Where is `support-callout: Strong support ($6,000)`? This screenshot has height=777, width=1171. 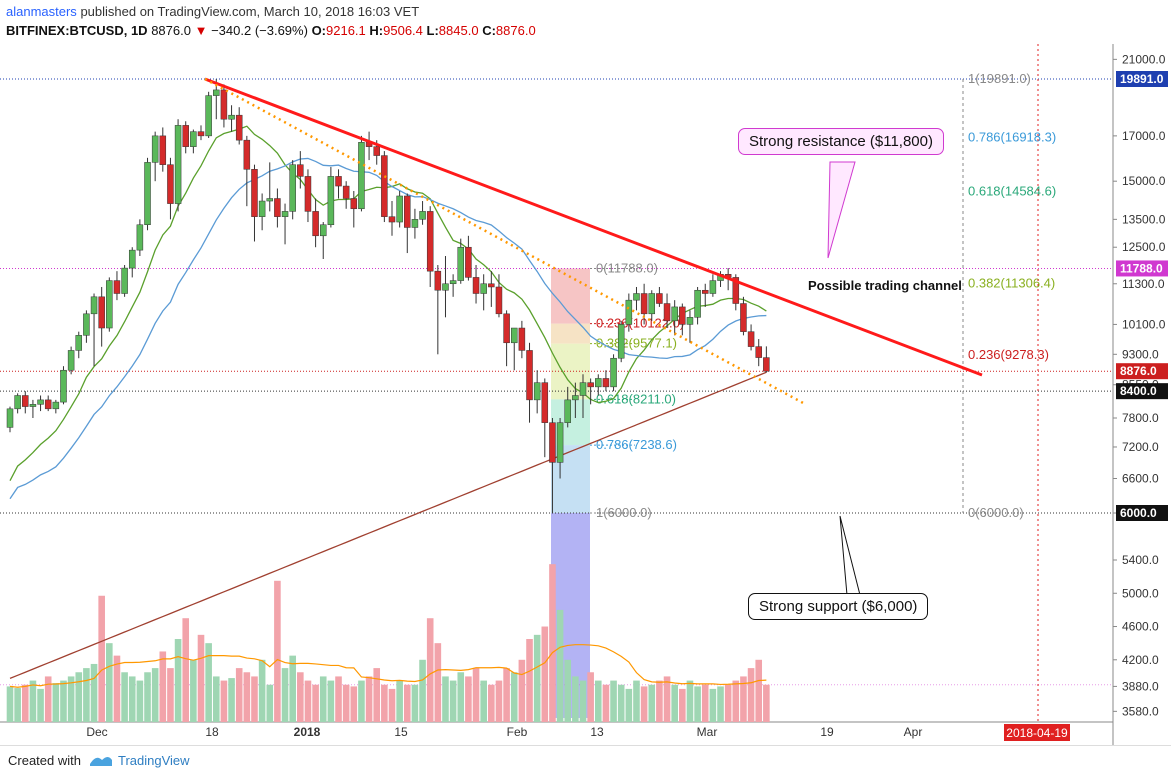
support-callout: Strong support ($6,000) is located at coordinates (838, 606).